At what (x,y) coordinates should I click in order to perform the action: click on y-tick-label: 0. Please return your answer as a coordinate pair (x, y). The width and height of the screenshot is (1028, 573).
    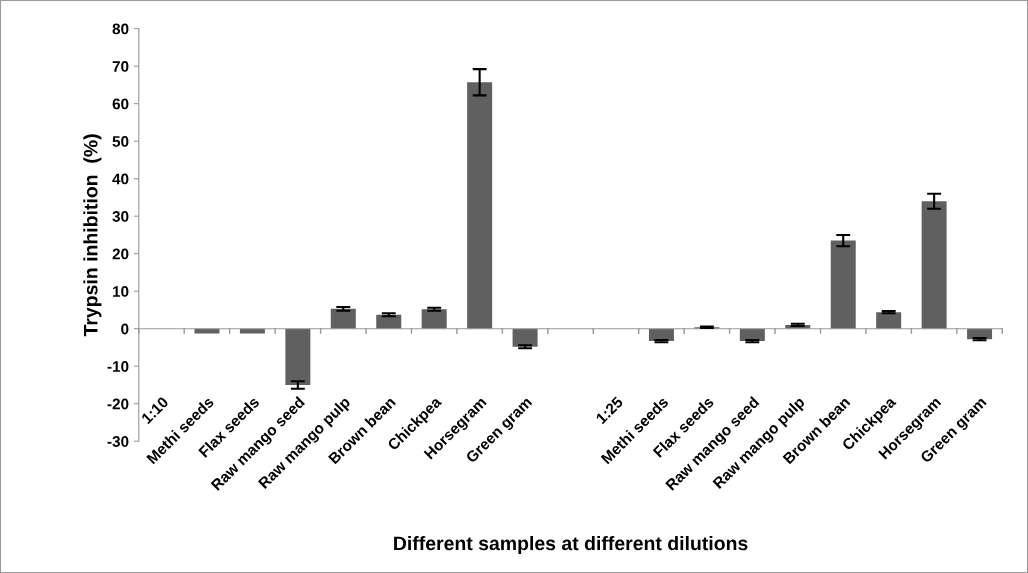
    Looking at the image, I should click on (125, 329).